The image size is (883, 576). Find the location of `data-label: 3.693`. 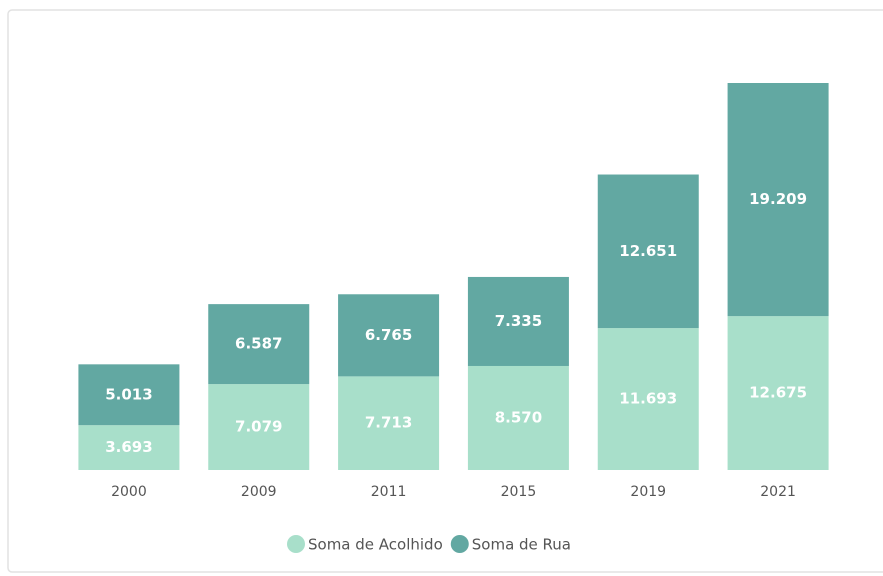

data-label: 3.693 is located at coordinates (128, 447).